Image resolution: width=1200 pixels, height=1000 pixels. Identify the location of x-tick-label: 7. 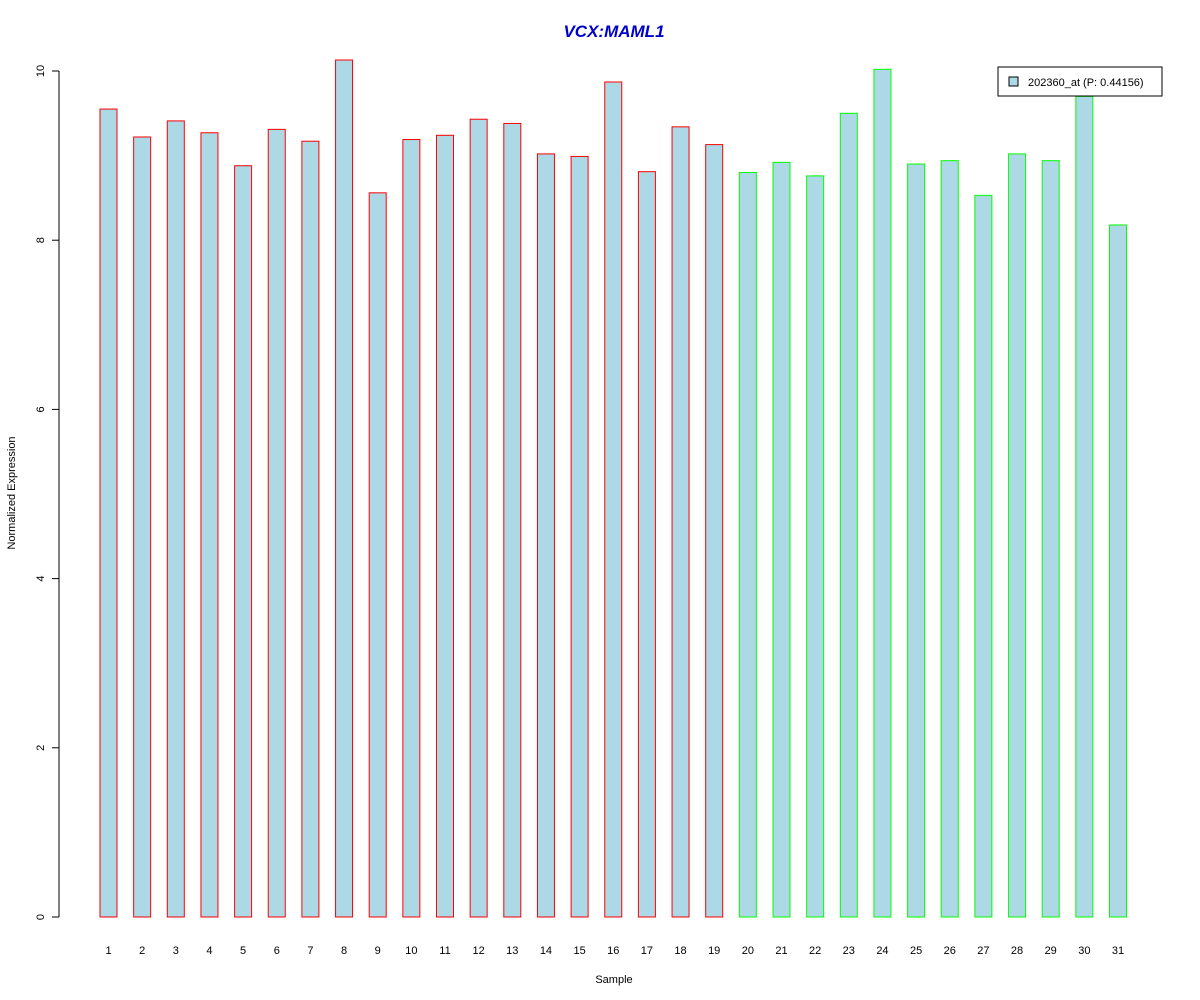
(310, 951).